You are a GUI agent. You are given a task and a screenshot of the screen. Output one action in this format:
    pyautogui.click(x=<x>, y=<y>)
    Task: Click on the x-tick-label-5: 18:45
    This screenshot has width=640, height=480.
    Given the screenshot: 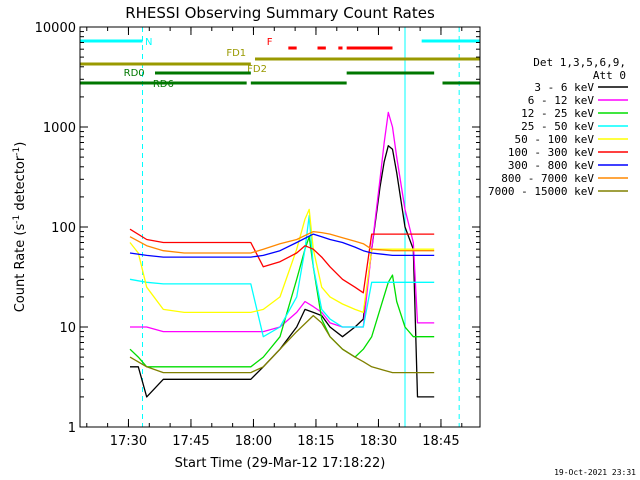 What is the action you would take?
    pyautogui.click(x=440, y=441)
    